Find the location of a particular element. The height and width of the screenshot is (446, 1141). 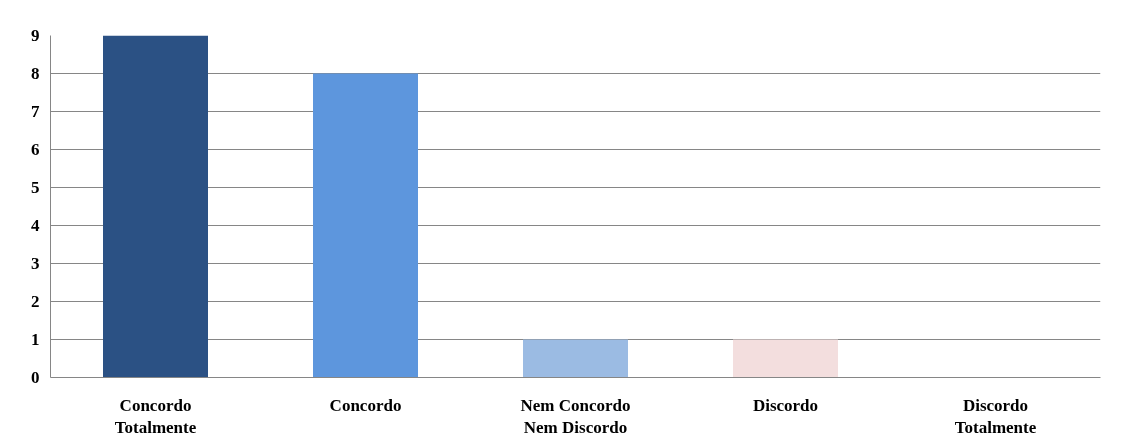

x-tick-label: Concordo Totalmente is located at coordinates (155, 416).